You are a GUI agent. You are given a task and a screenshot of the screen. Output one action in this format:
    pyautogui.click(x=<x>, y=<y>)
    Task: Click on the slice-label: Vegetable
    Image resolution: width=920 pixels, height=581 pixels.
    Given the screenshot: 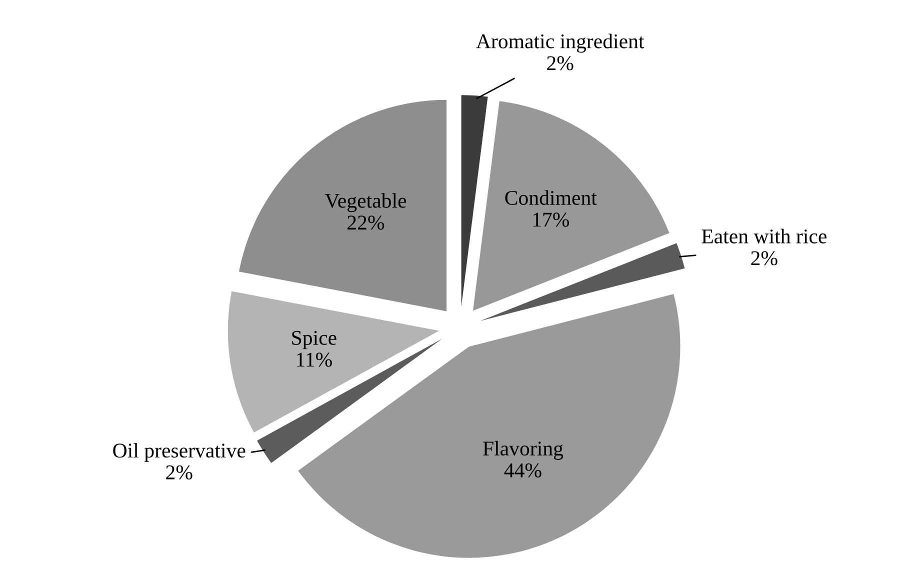 What is the action you would take?
    pyautogui.click(x=365, y=202)
    